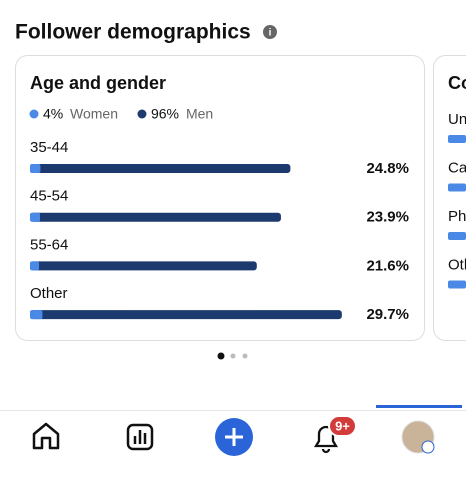 The width and height of the screenshot is (466, 500). What do you see at coordinates (387, 217) in the screenshot?
I see `value-label: 23.9%` at bounding box center [387, 217].